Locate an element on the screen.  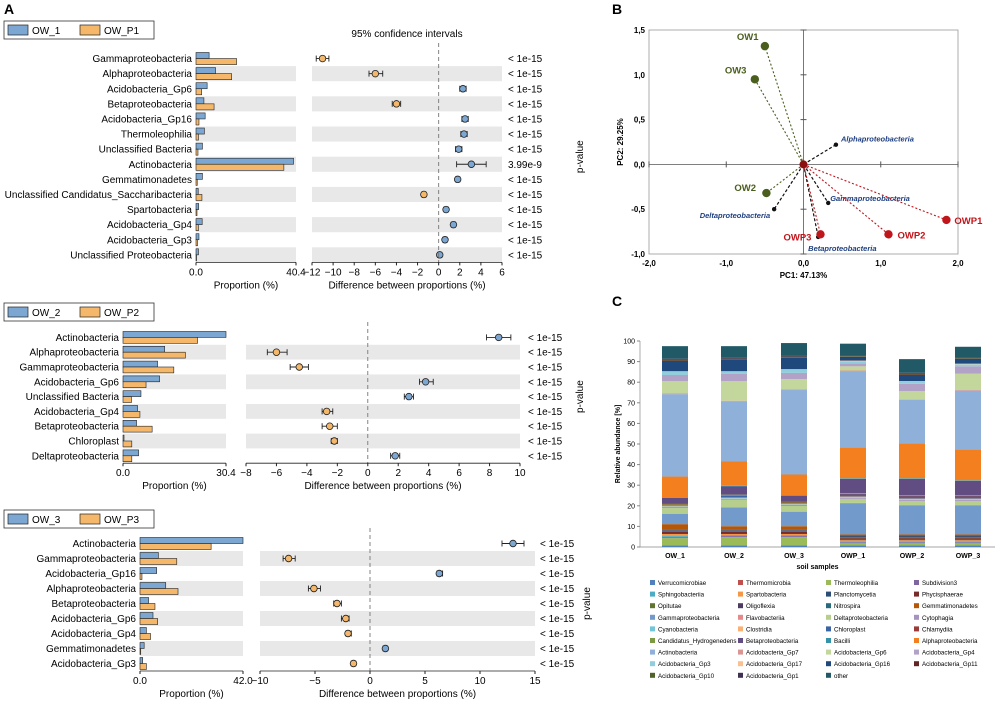
diff-tick-label: −5 is located at coordinates (315, 681).